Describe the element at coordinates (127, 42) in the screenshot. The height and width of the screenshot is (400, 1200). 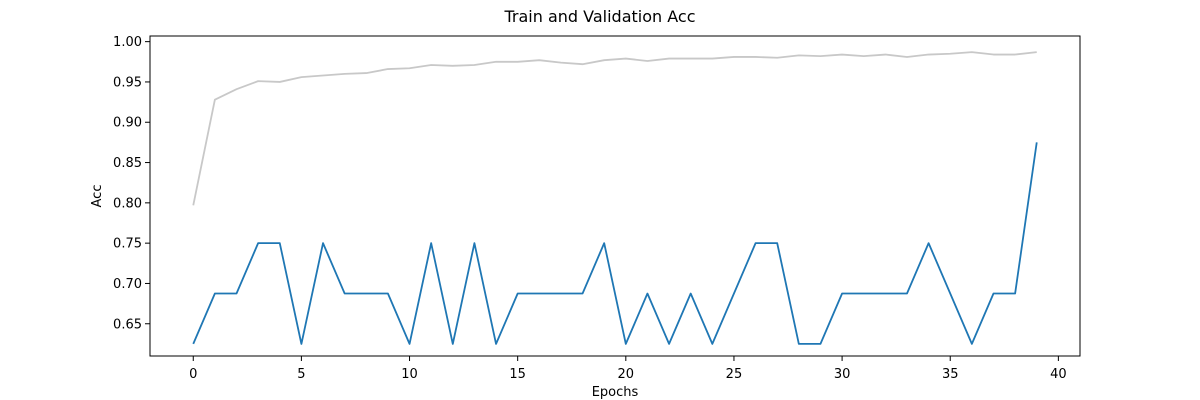
I see `y-tick-label: 1.00` at that location.